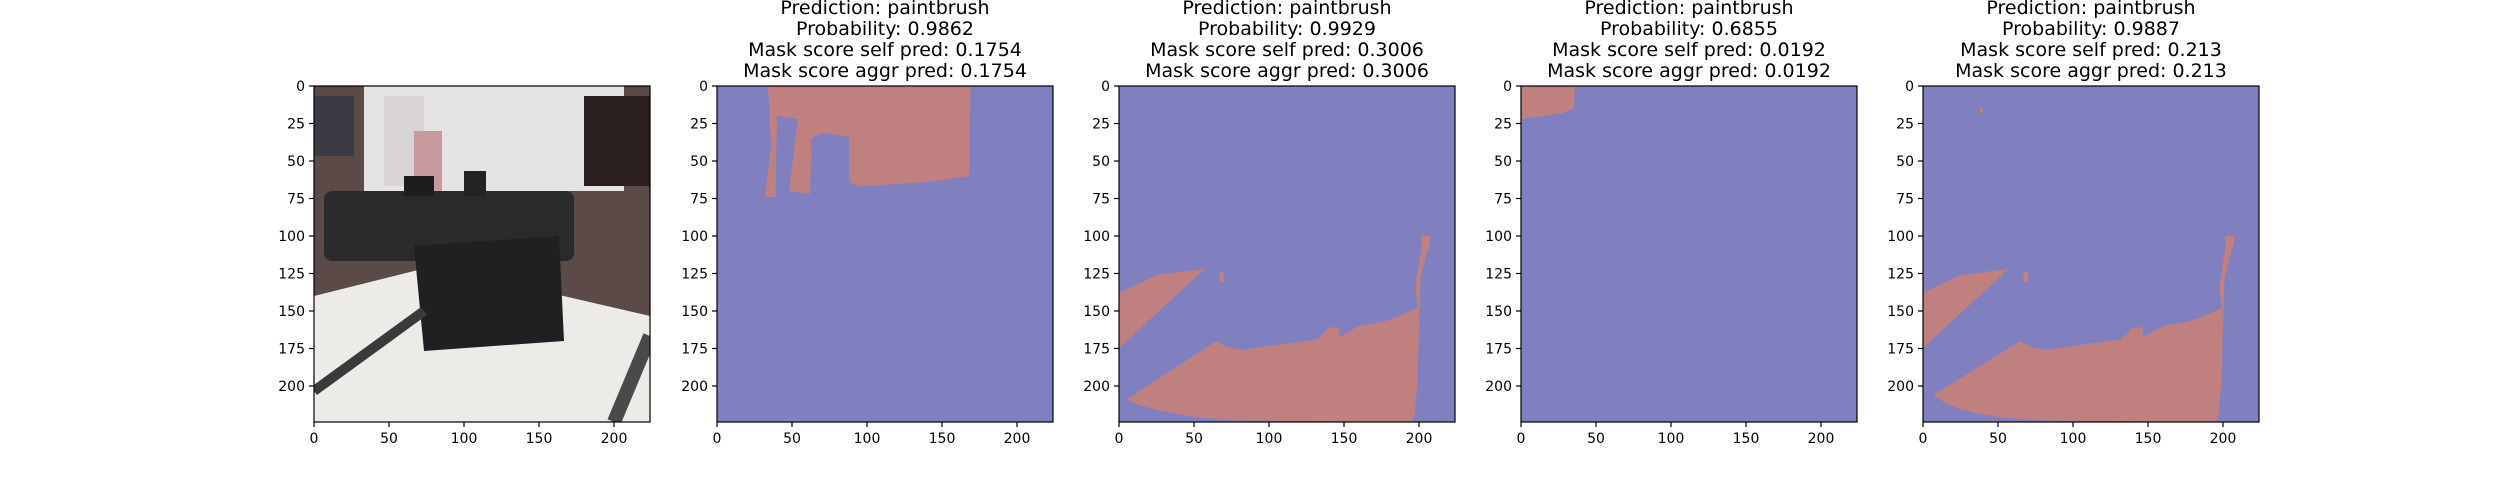  What do you see at coordinates (1287, 71) in the screenshot?
I see `panel-title-line: Mask score aggr pred: 0.3006` at bounding box center [1287, 71].